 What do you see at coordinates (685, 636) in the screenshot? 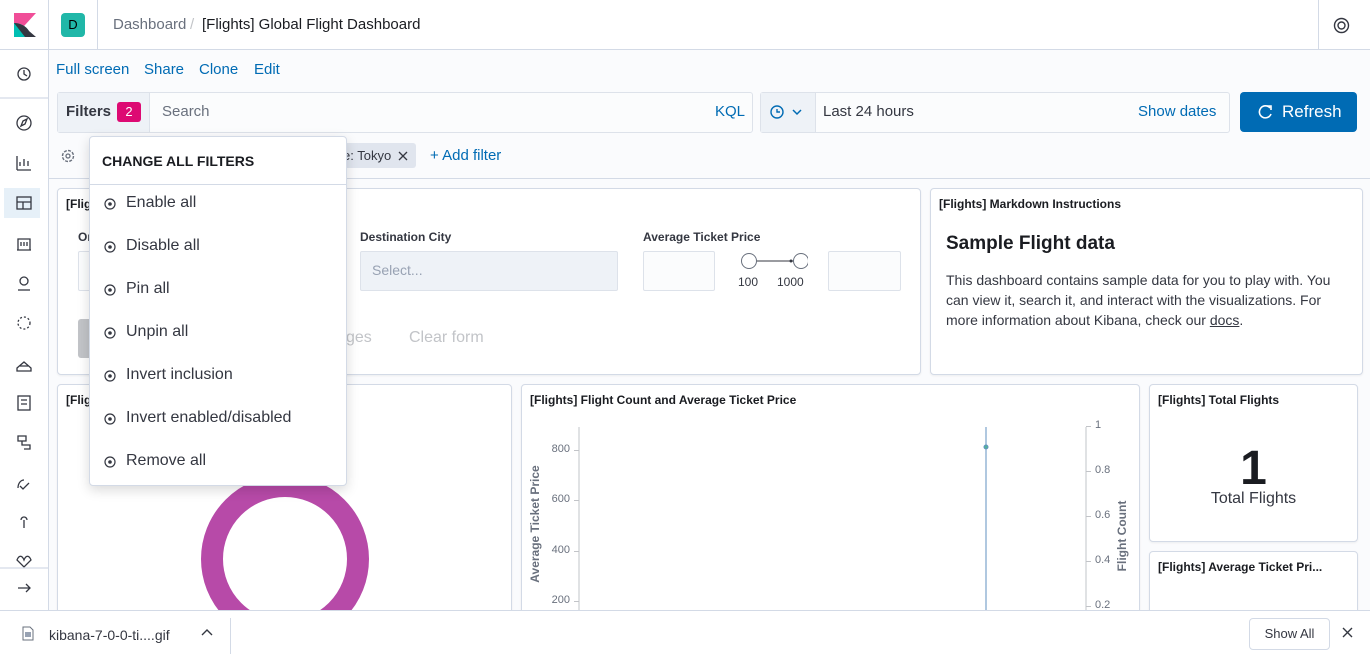
I see `download-bar` at bounding box center [685, 636].